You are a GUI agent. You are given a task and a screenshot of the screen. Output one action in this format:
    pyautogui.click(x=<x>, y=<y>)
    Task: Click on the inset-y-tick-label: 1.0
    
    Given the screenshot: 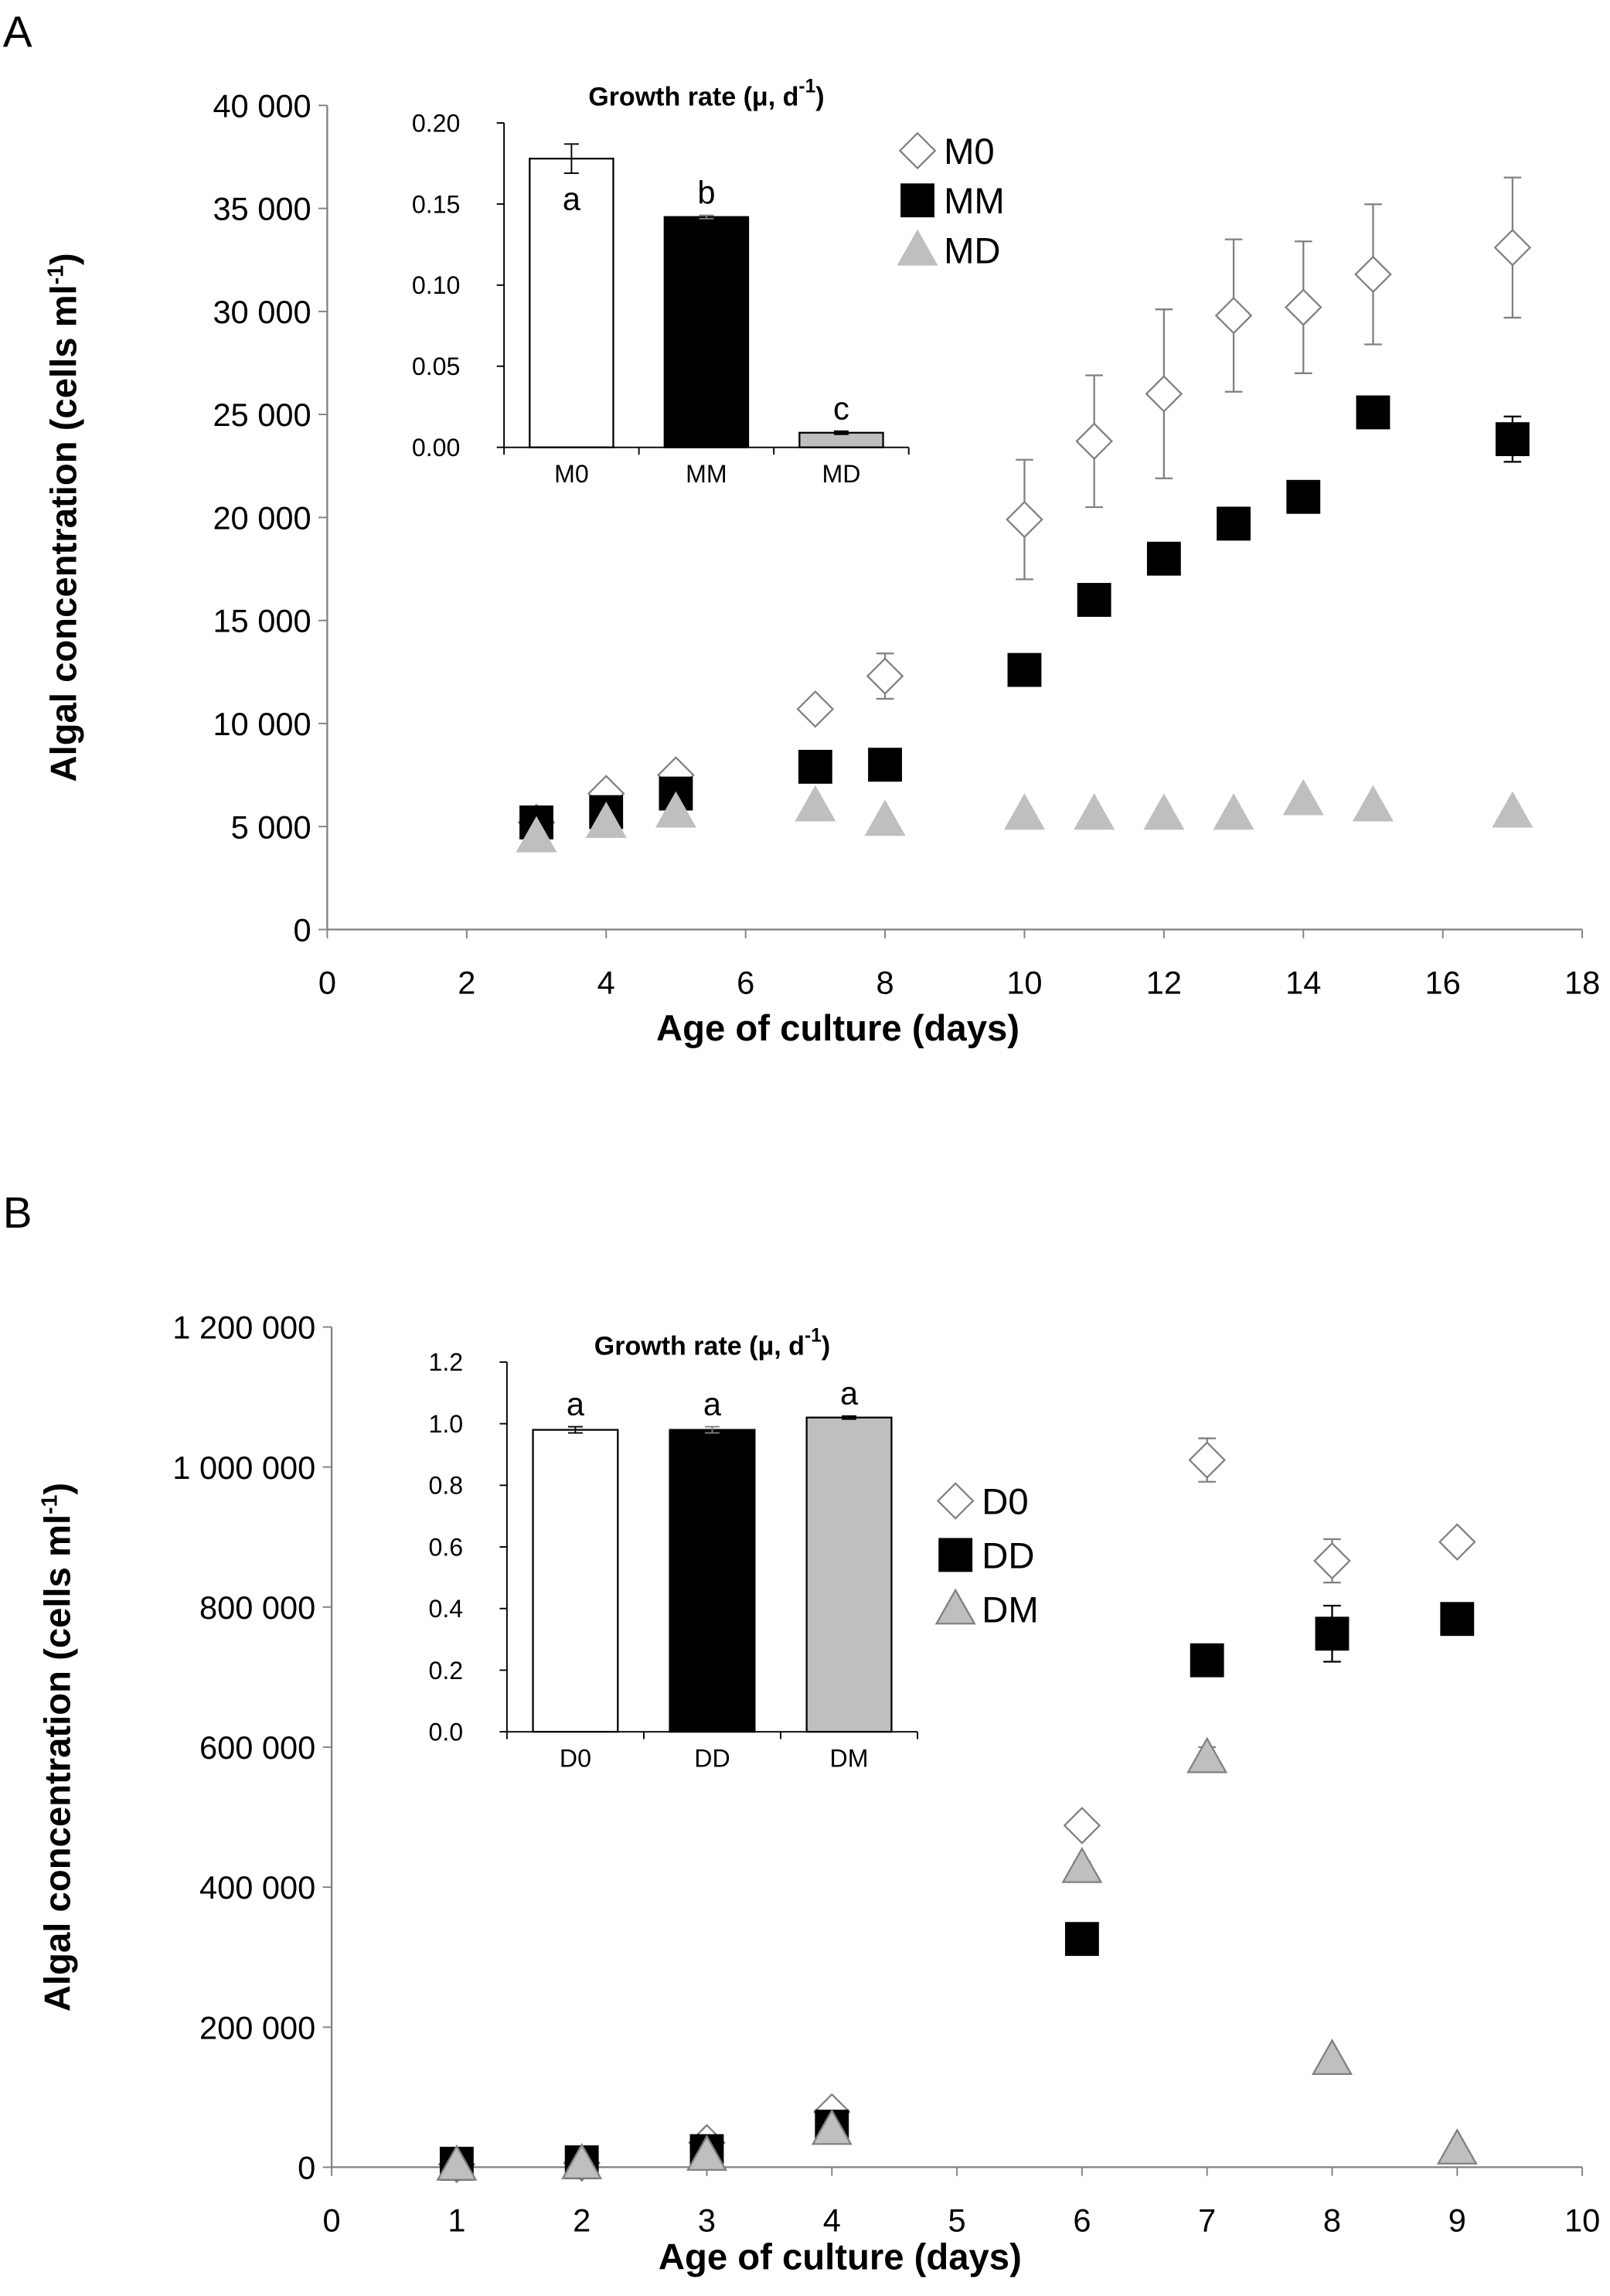 What is the action you would take?
    pyautogui.click(x=446, y=1424)
    